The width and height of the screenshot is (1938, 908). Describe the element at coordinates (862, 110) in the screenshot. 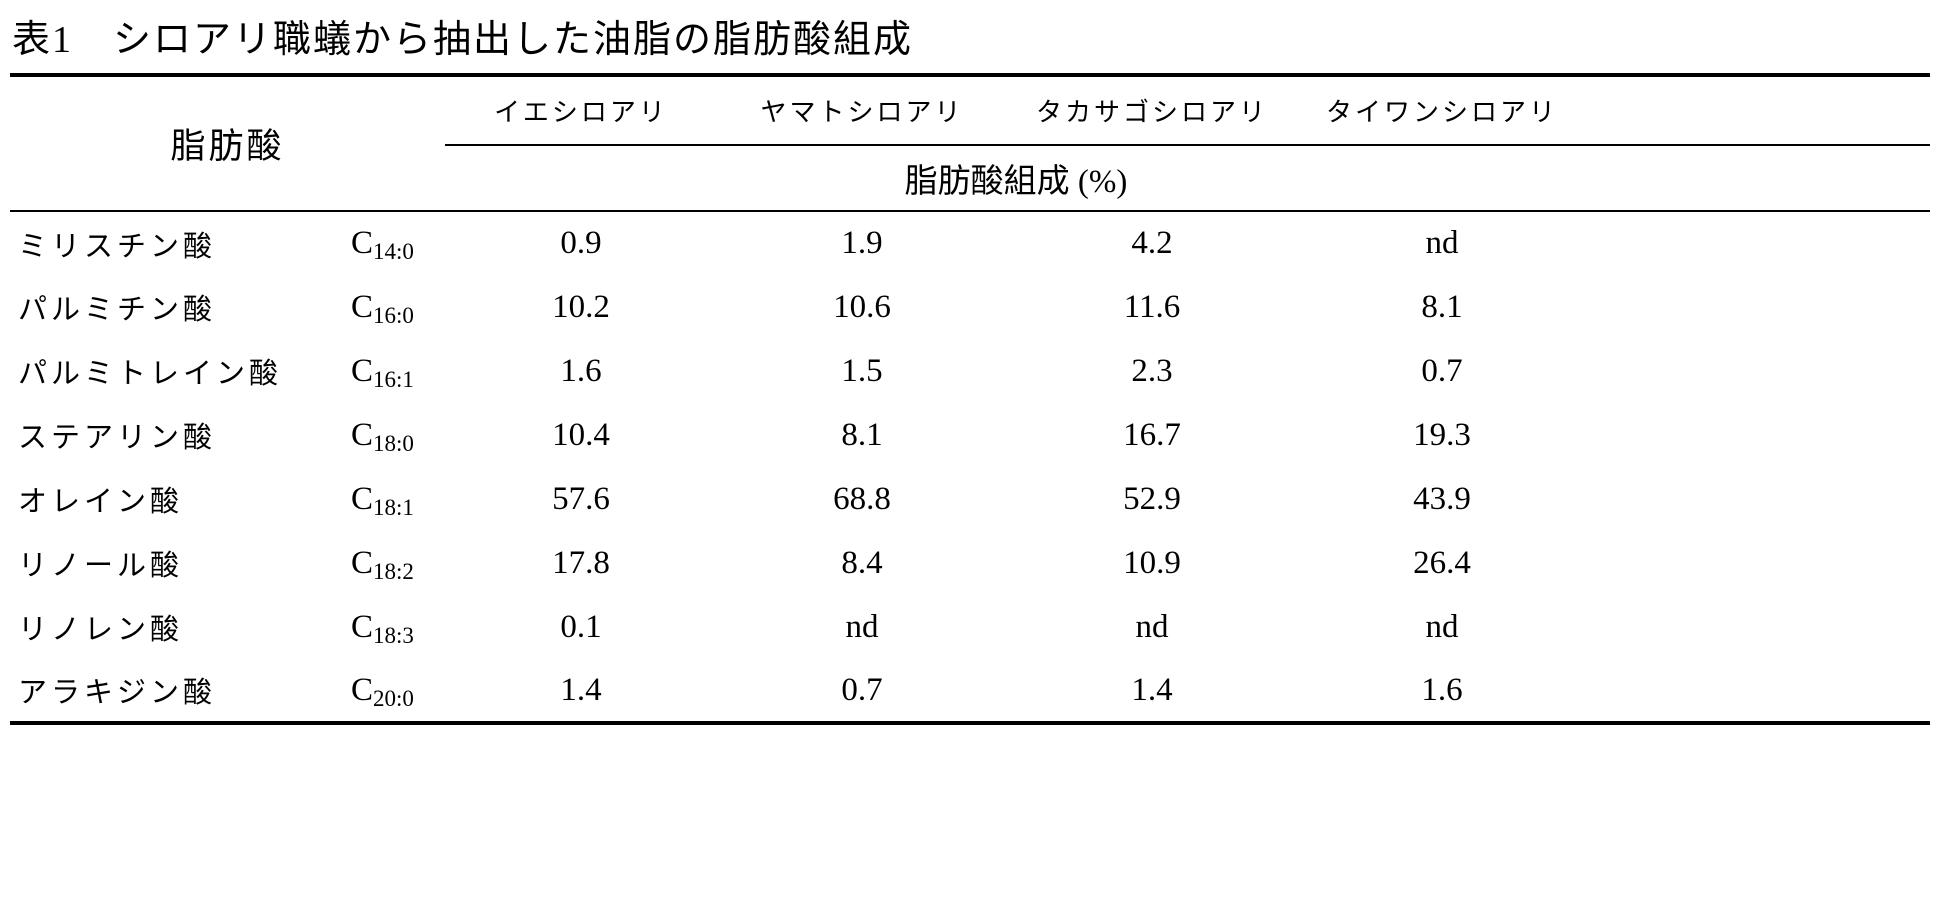

I see `species-header-yamatosiroari: ヤマトシロアリ` at that location.